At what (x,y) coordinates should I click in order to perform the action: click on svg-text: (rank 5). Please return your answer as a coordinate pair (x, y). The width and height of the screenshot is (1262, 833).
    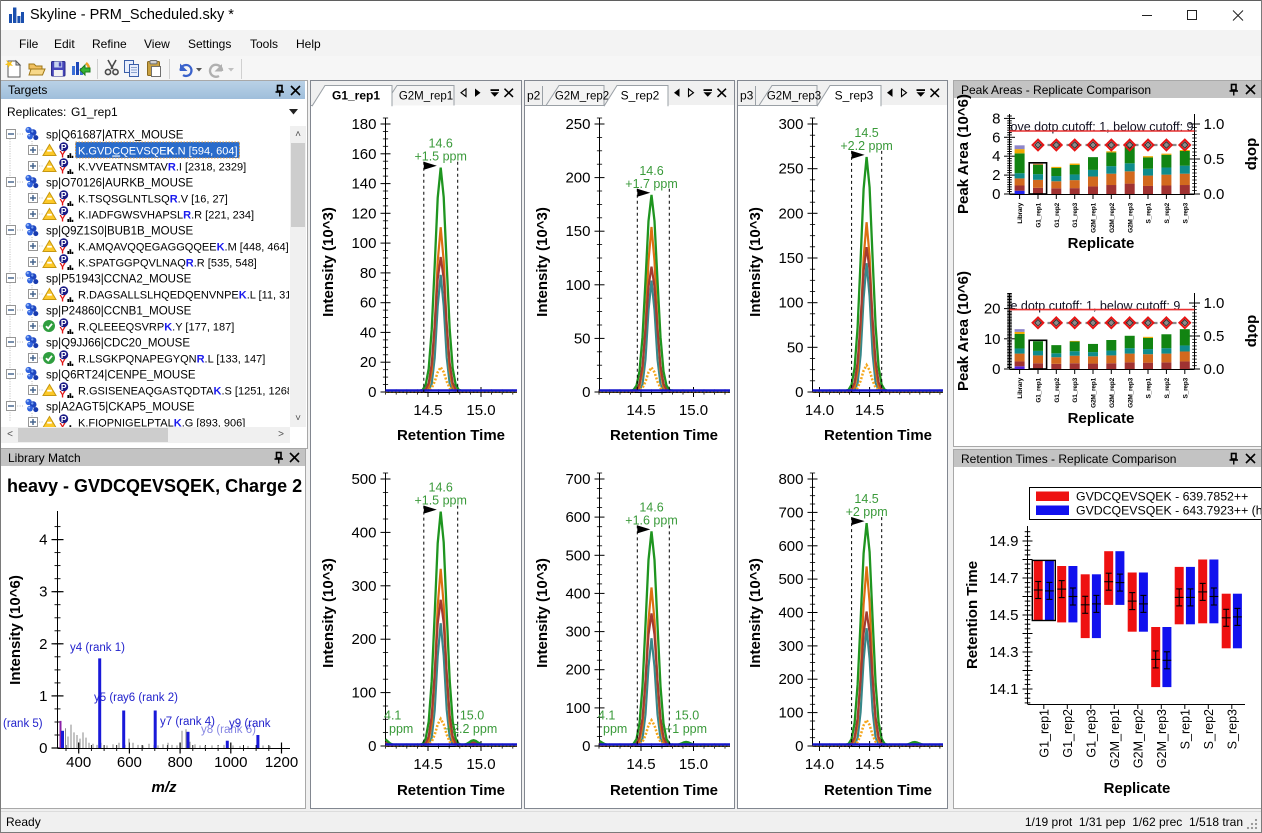
    Looking at the image, I should click on (23, 724).